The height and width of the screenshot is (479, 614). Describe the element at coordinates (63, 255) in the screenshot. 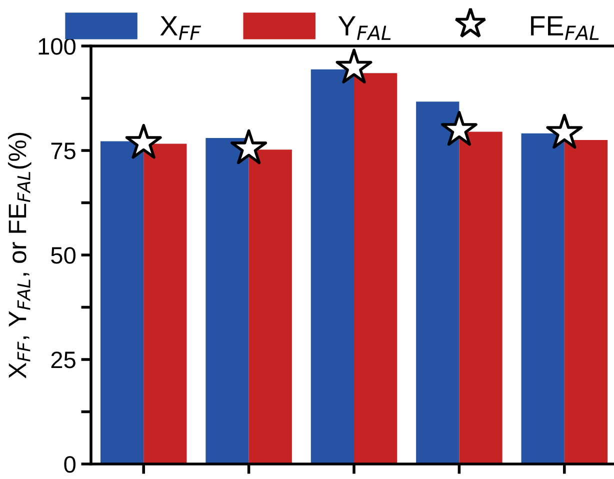

I see `y-tick-label: 50` at that location.